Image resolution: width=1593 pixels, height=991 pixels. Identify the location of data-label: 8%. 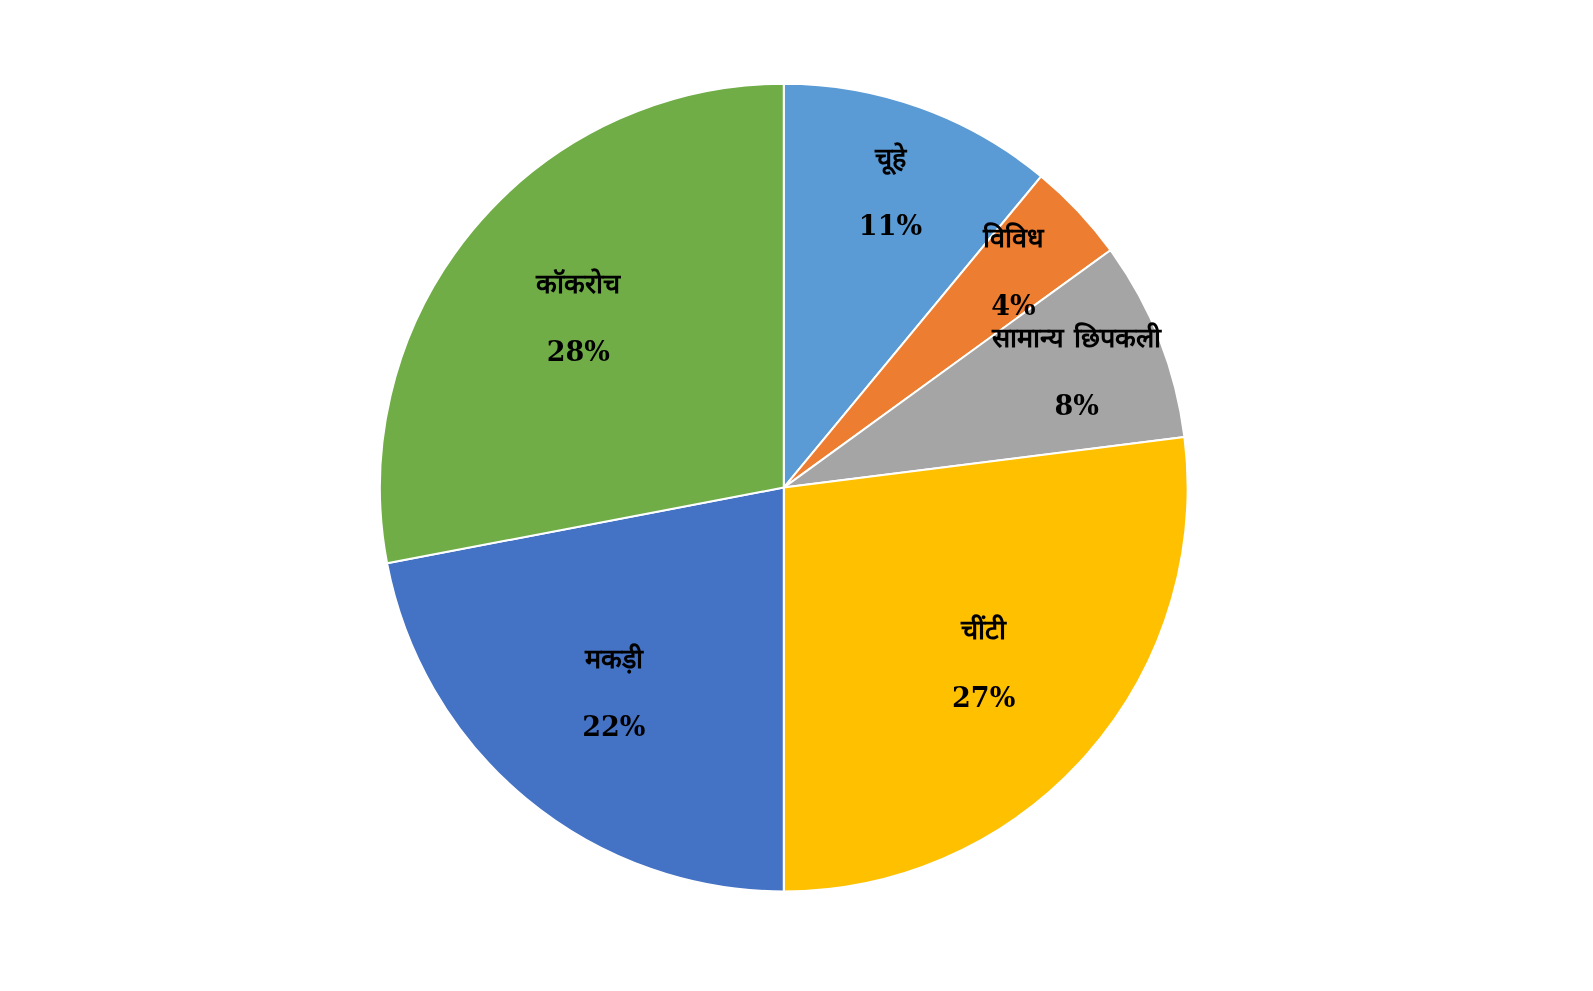
(1076, 406).